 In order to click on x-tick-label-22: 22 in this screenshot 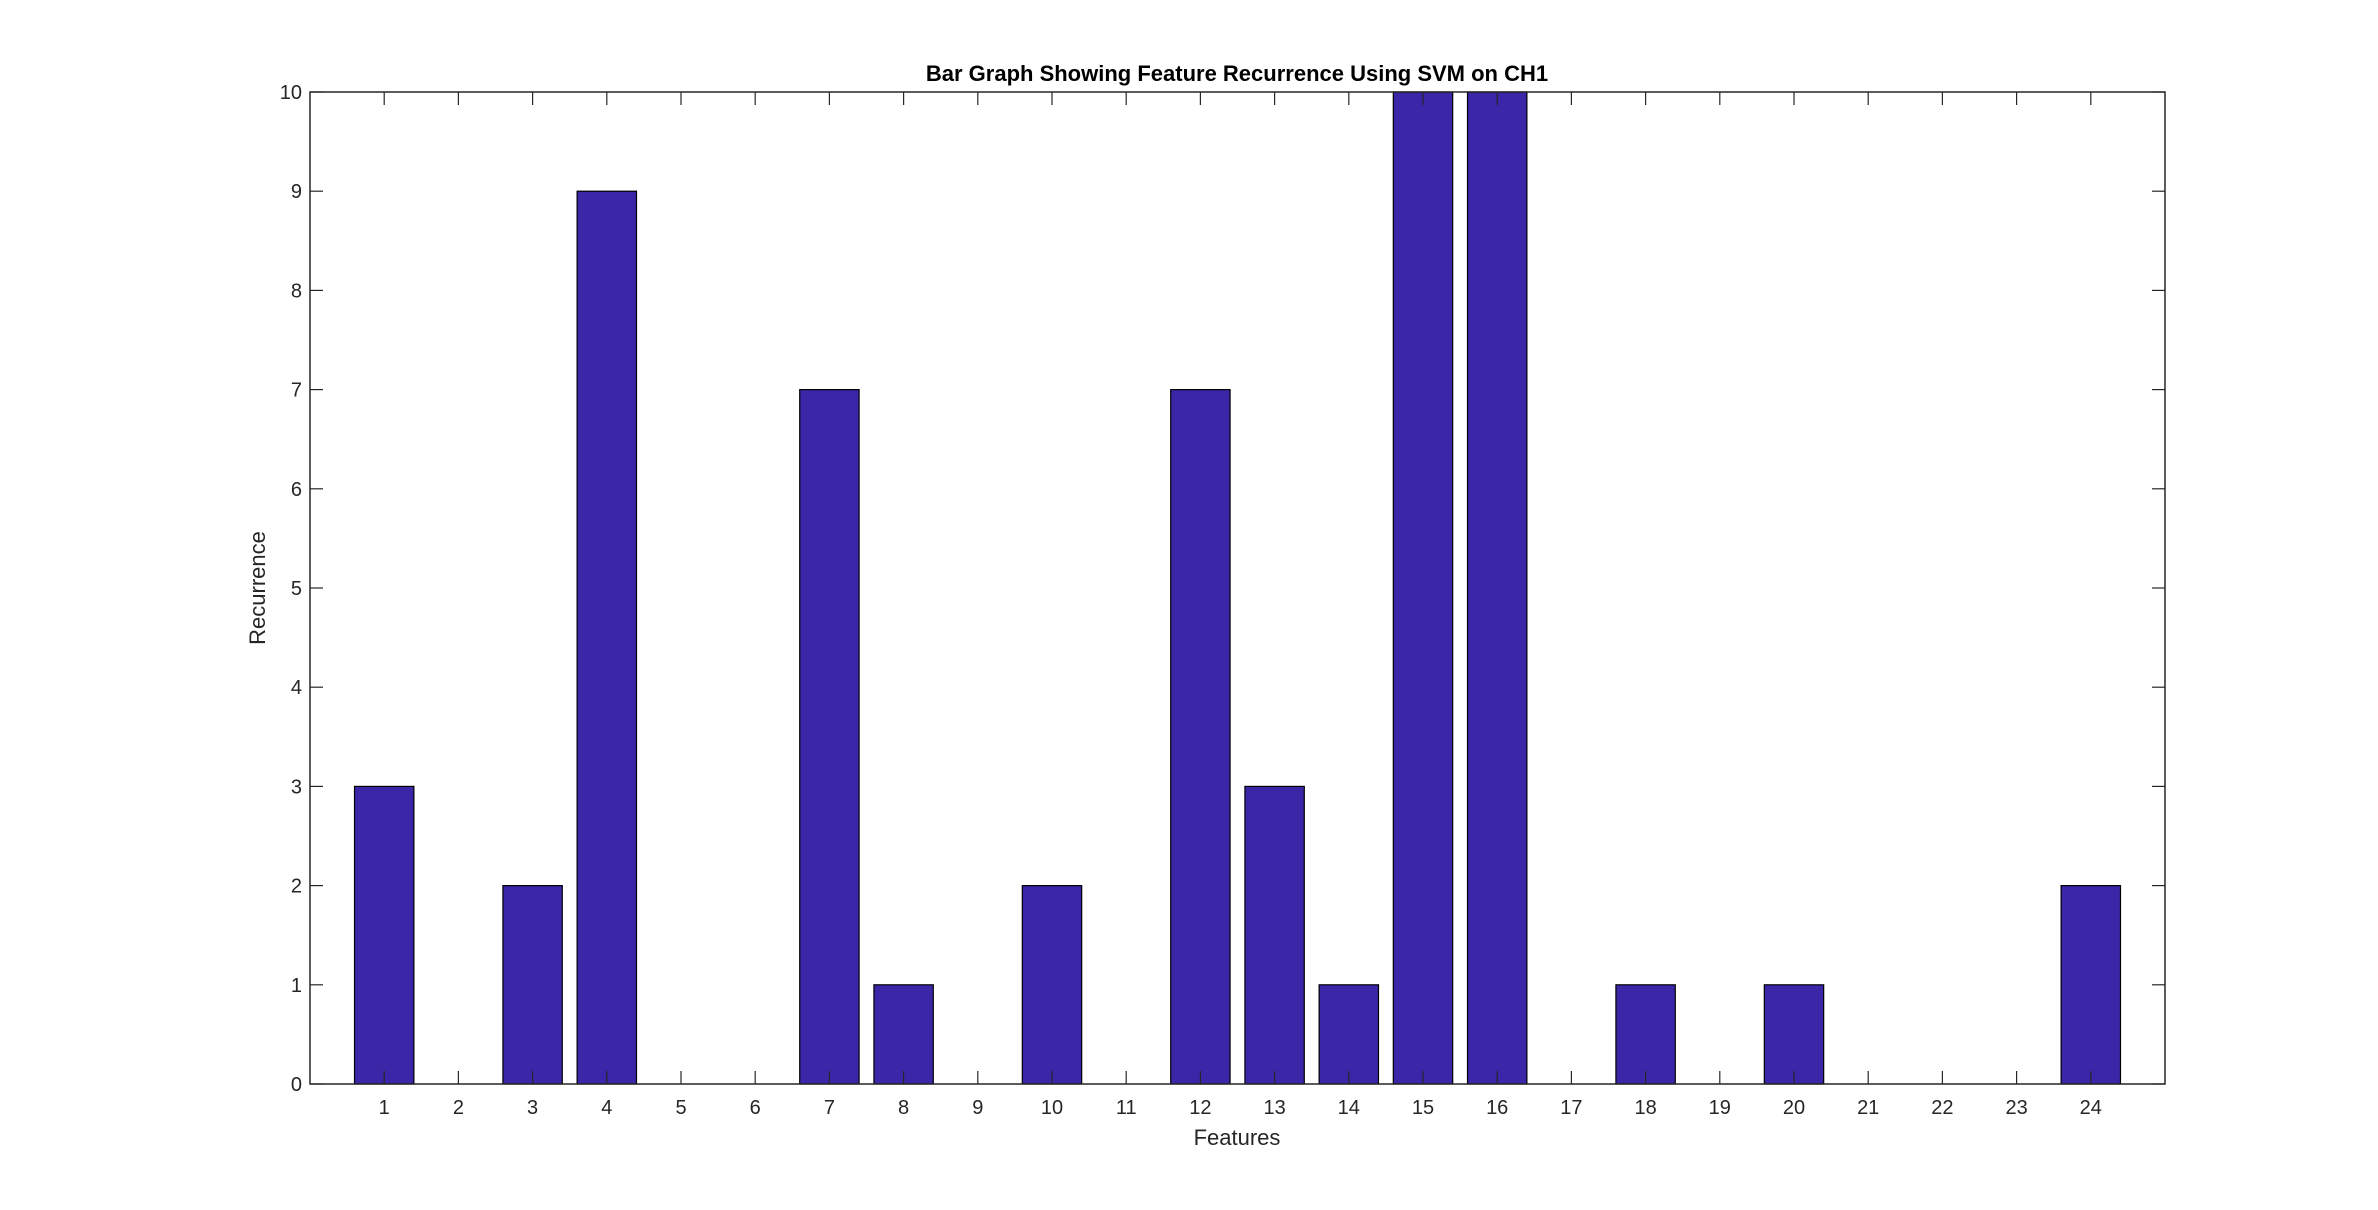, I will do `click(1942, 1108)`.